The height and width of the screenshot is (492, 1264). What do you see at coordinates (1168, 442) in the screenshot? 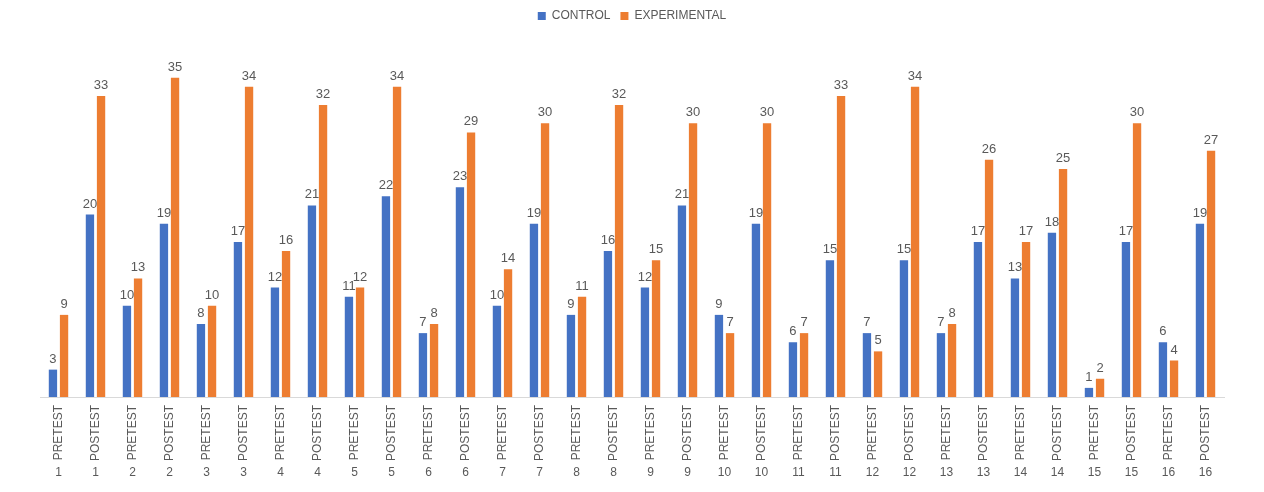
I see `x-tick-label: PRETEST 16` at bounding box center [1168, 442].